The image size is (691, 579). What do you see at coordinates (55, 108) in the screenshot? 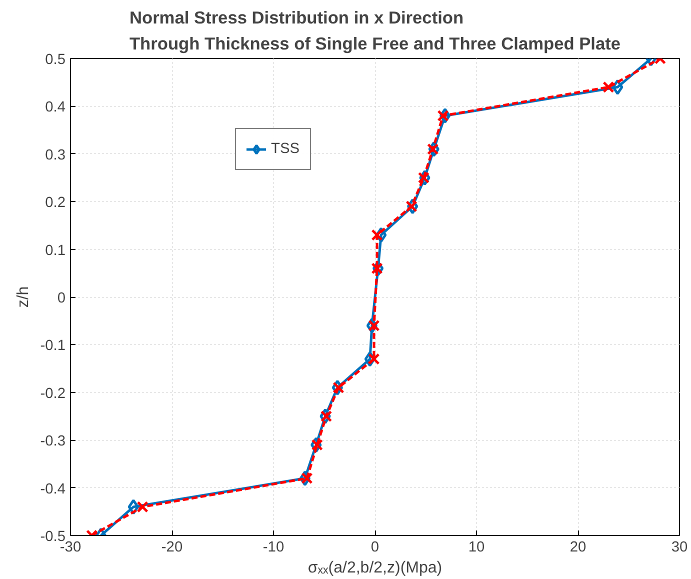
I see `y-tick-label: 0.4` at bounding box center [55, 108].